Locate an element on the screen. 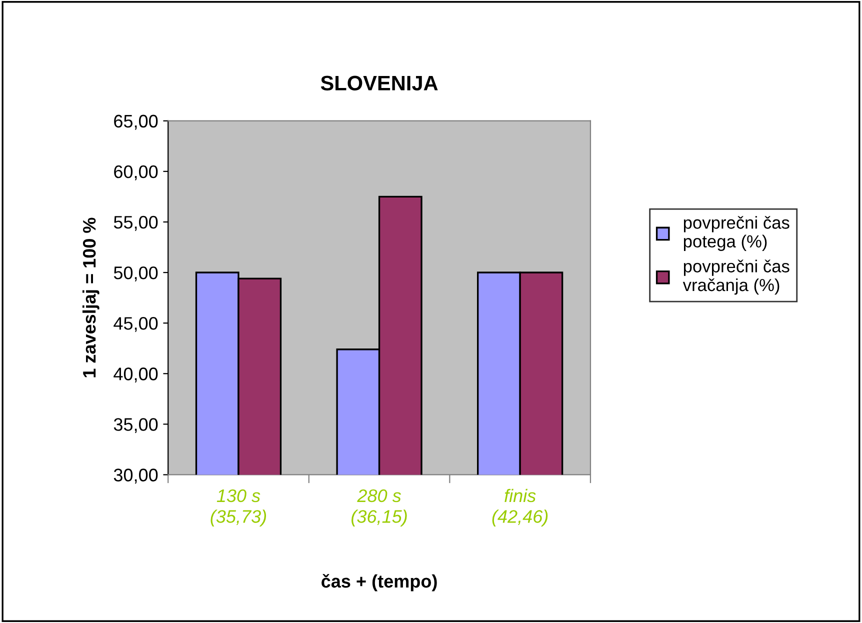  y-tick-label: 50,00 is located at coordinates (136, 274).